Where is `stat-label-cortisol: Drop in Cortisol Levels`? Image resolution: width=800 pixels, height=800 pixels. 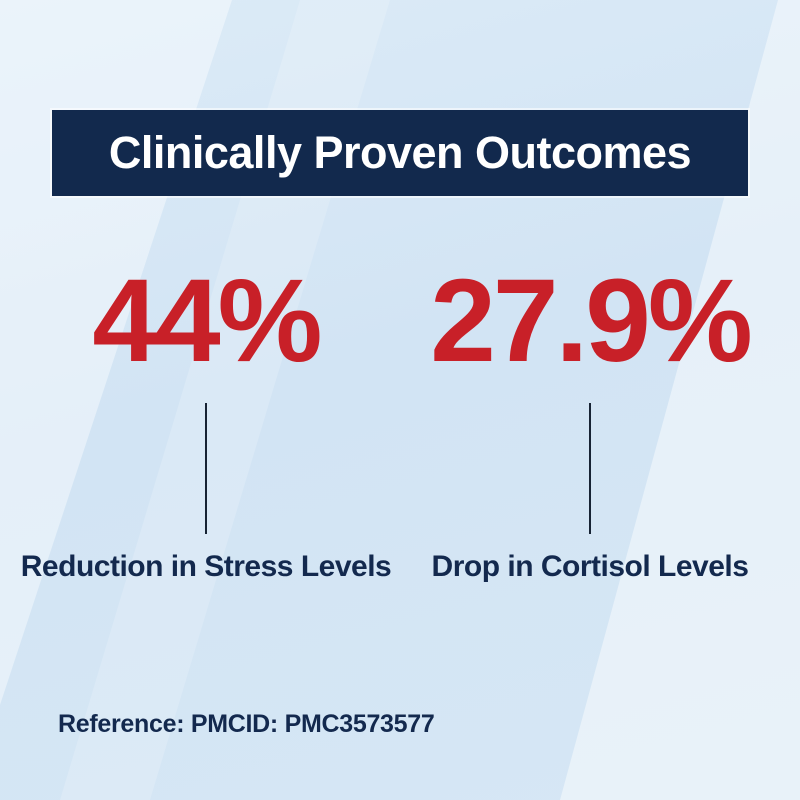
stat-label-cortisol: Drop in Cortisol Levels is located at coordinates (590, 566).